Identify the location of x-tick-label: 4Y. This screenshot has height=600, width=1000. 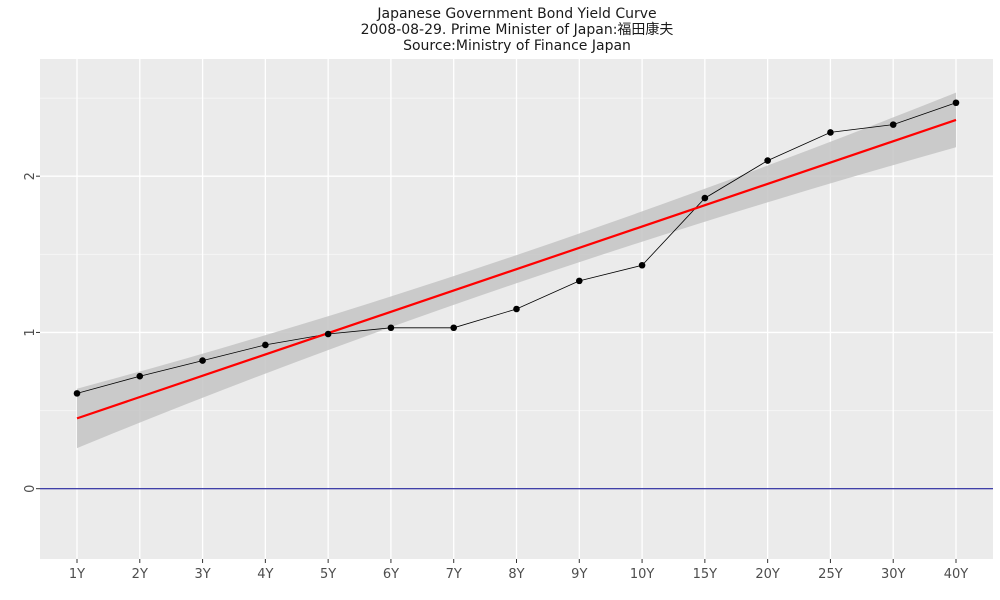
(265, 574).